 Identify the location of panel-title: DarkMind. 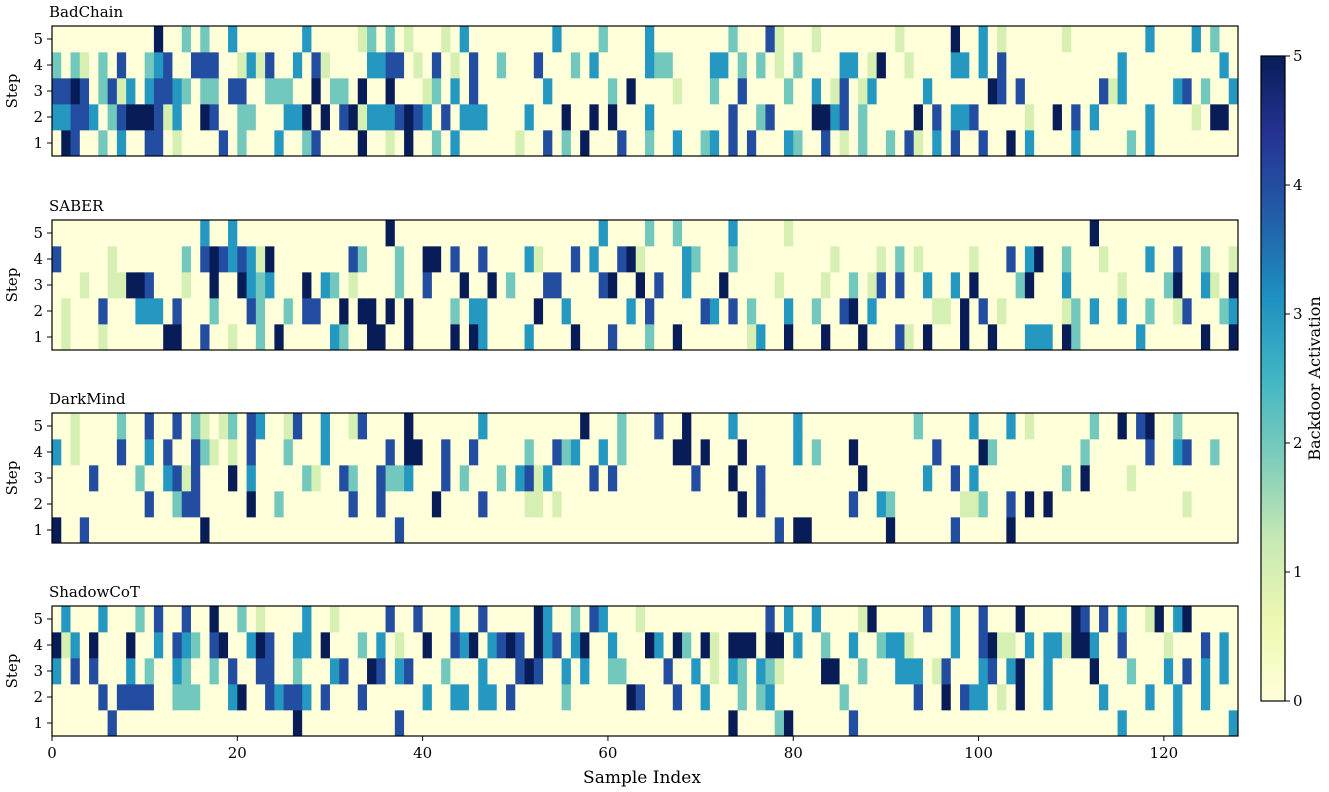
(87, 399).